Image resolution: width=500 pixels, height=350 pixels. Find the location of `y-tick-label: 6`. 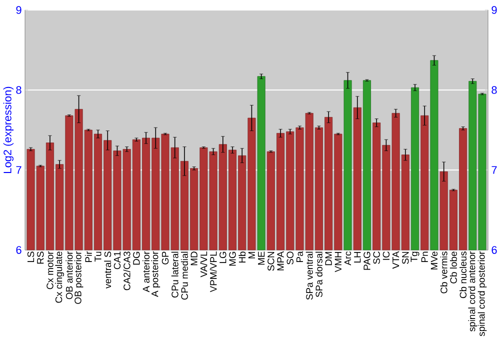

y-tick-label: 6 is located at coordinates (19, 250).